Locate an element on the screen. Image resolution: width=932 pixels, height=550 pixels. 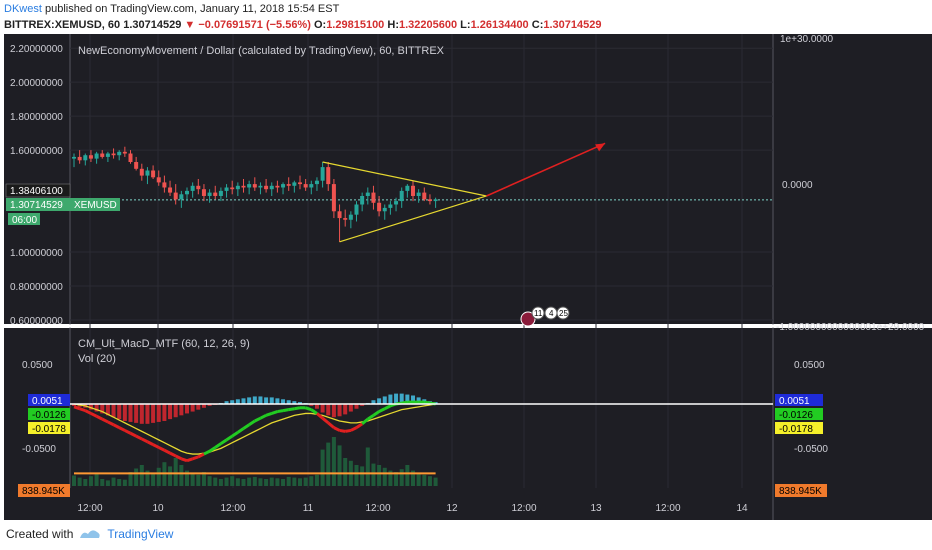
open-value: 1.29815100 is located at coordinates (355, 25).